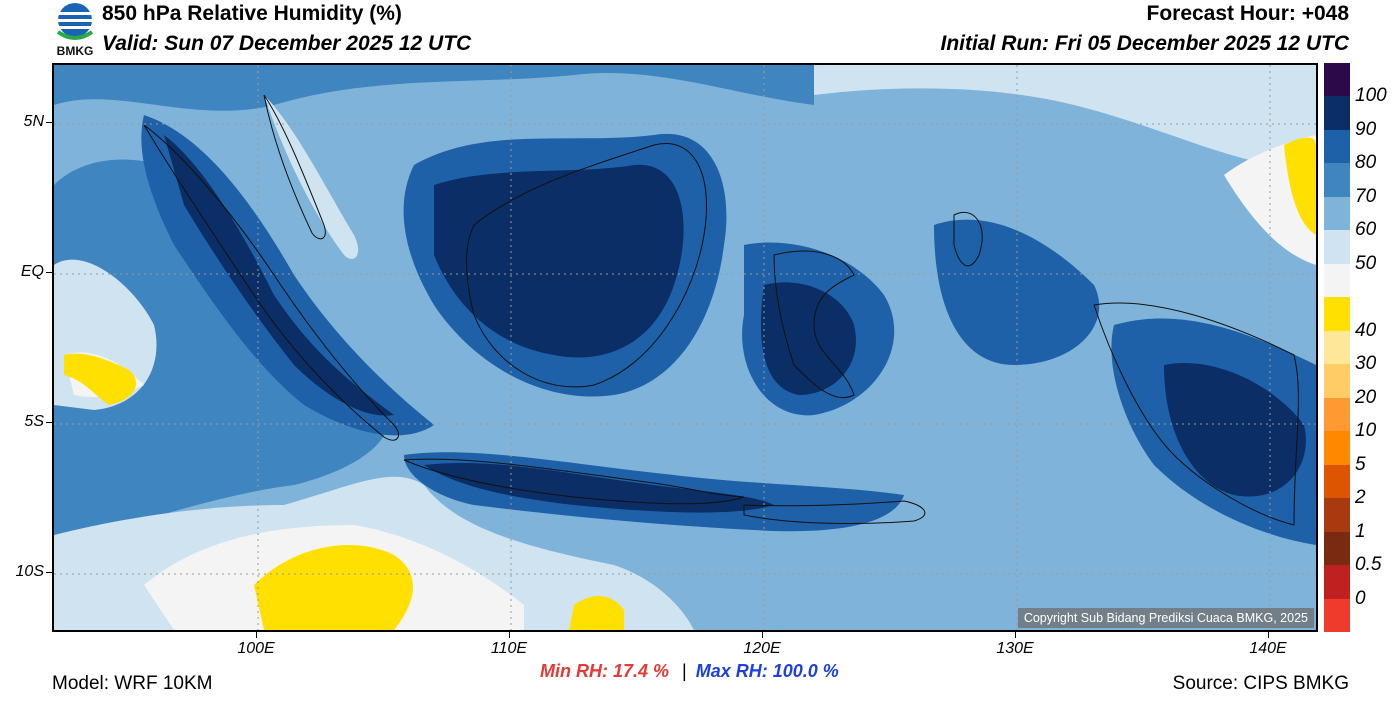 The image size is (1400, 709). I want to click on bmkg-emblem-icon, so click(75, 21).